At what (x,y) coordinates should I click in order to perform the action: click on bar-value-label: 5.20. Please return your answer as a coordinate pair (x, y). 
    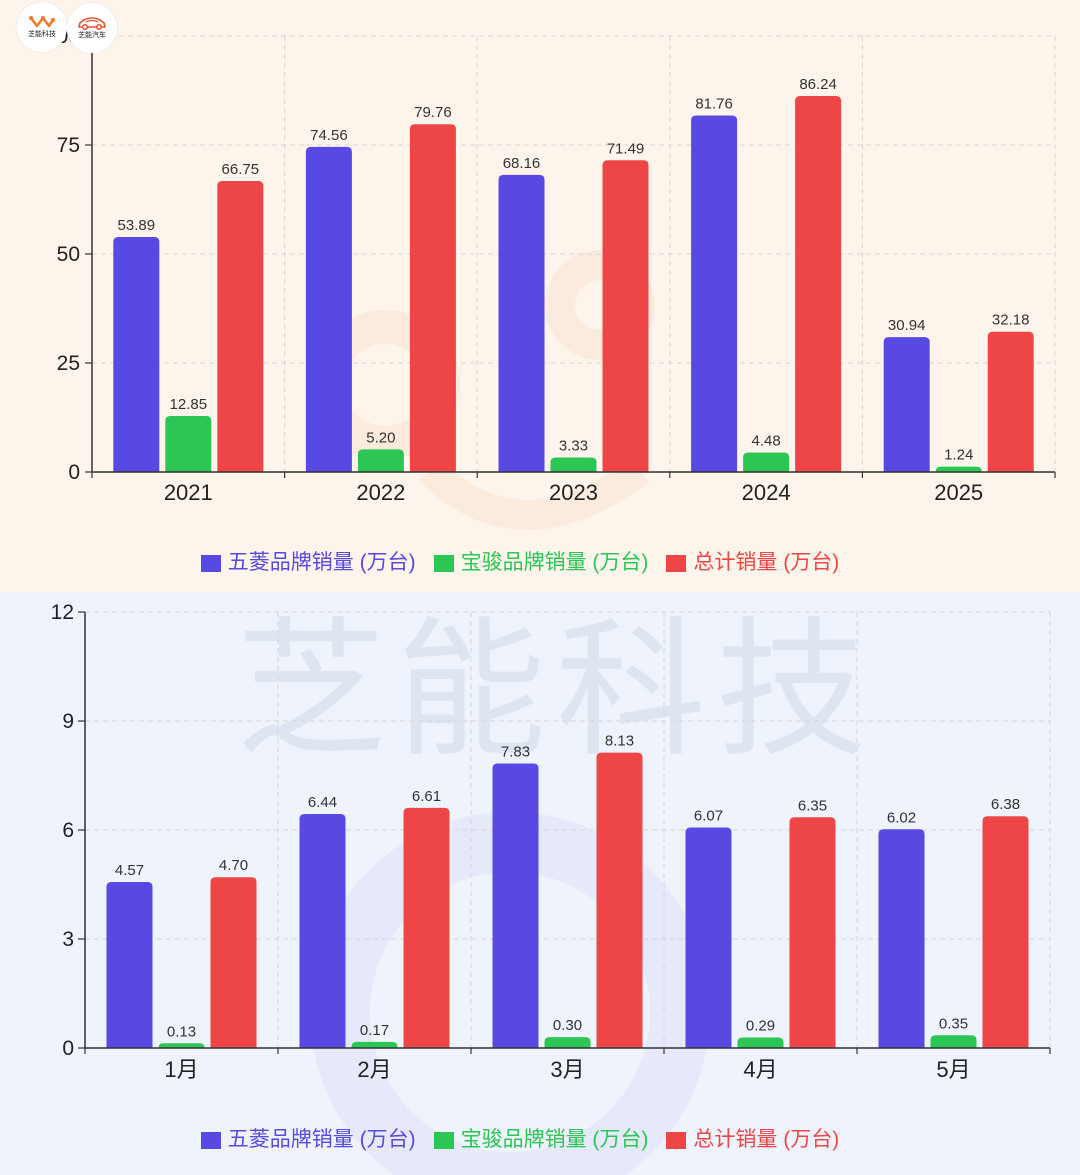
    Looking at the image, I should click on (380, 437).